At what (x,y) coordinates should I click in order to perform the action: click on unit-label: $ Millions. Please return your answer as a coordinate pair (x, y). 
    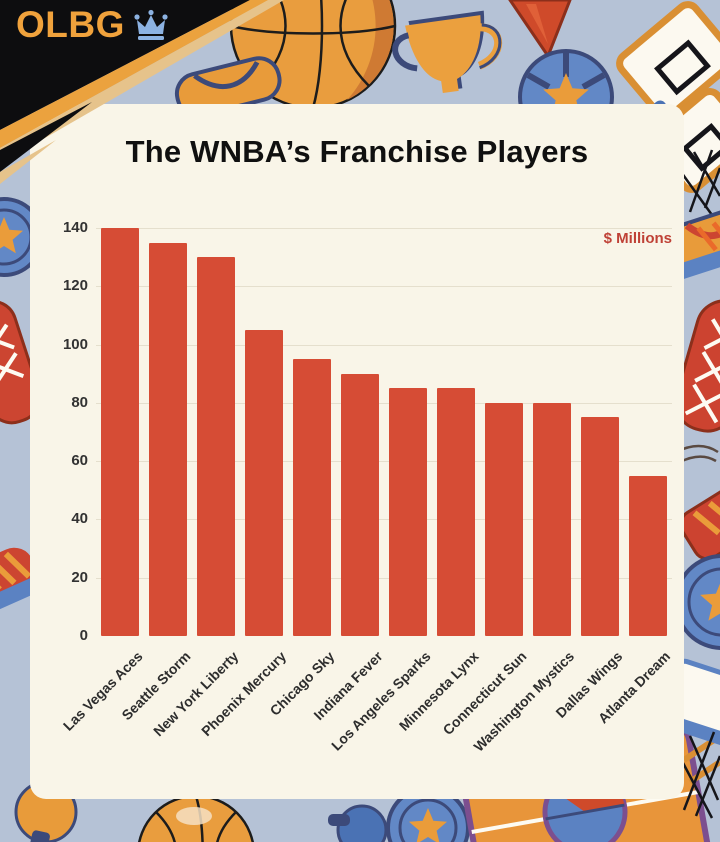
    Looking at the image, I should click on (637, 238).